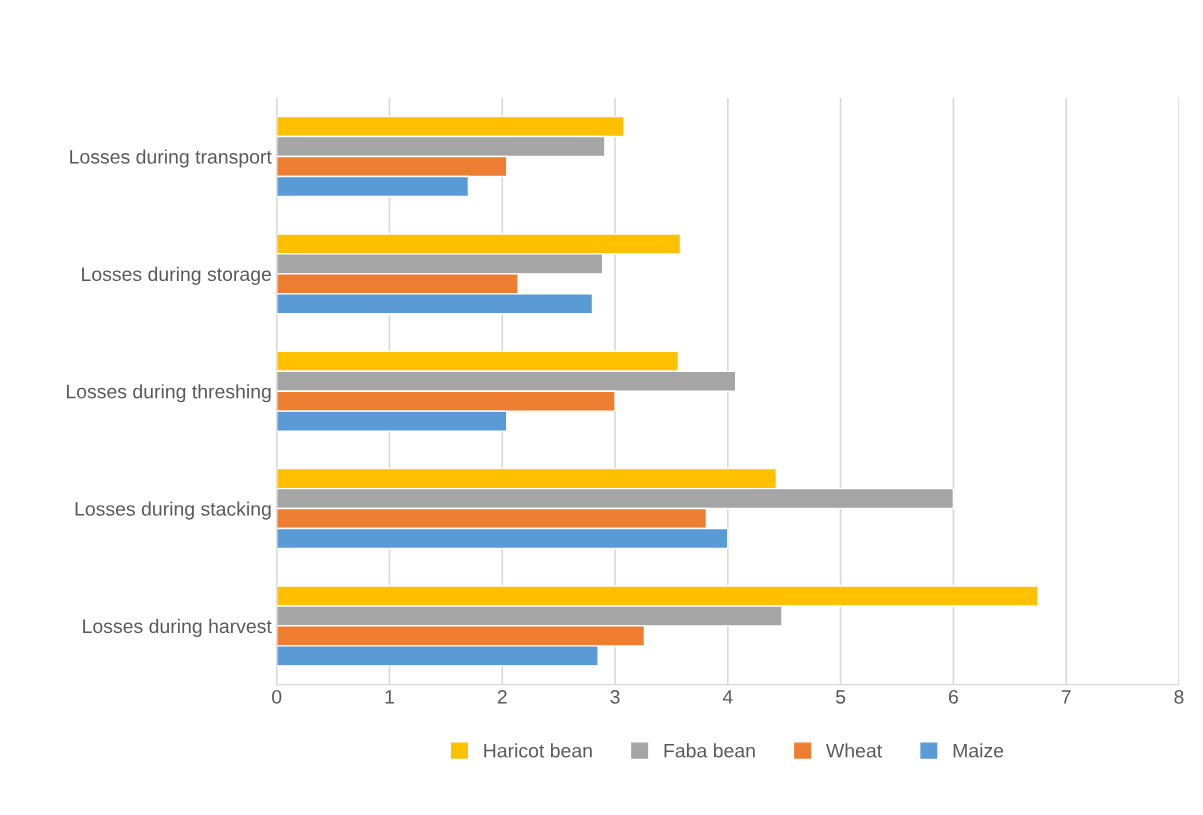  Describe the element at coordinates (953, 696) in the screenshot. I see `x-tick-label: 6` at that location.